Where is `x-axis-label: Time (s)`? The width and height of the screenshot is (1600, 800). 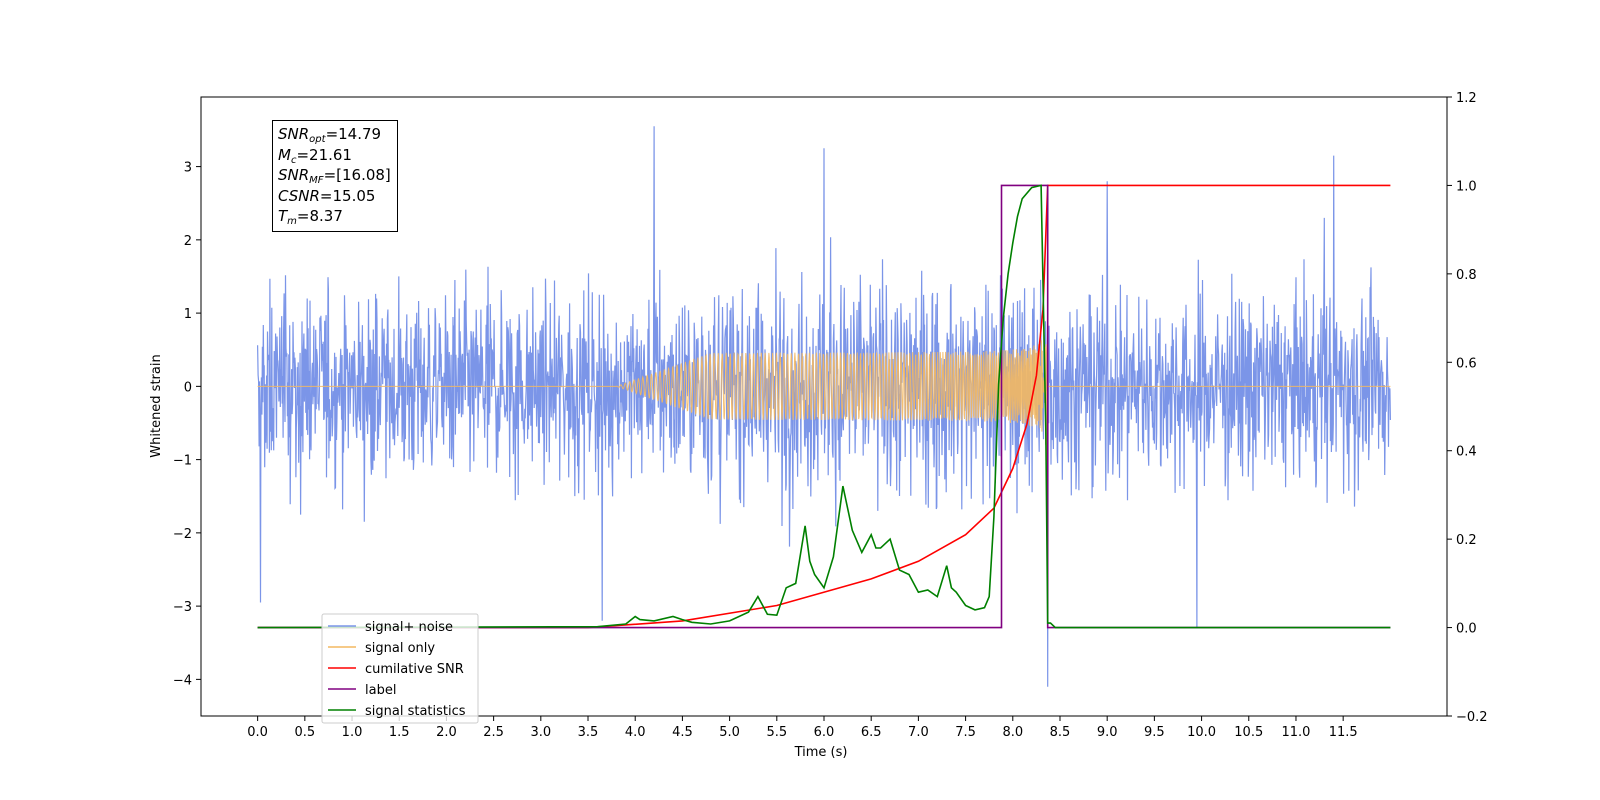
x-axis-label: Time (s) is located at coordinates (821, 752).